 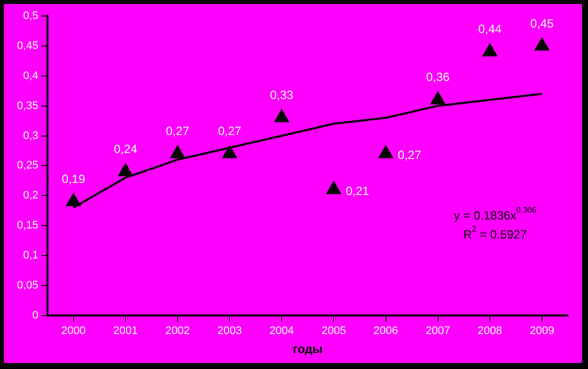 What do you see at coordinates (282, 95) in the screenshot?
I see `data-label: 0,33` at bounding box center [282, 95].